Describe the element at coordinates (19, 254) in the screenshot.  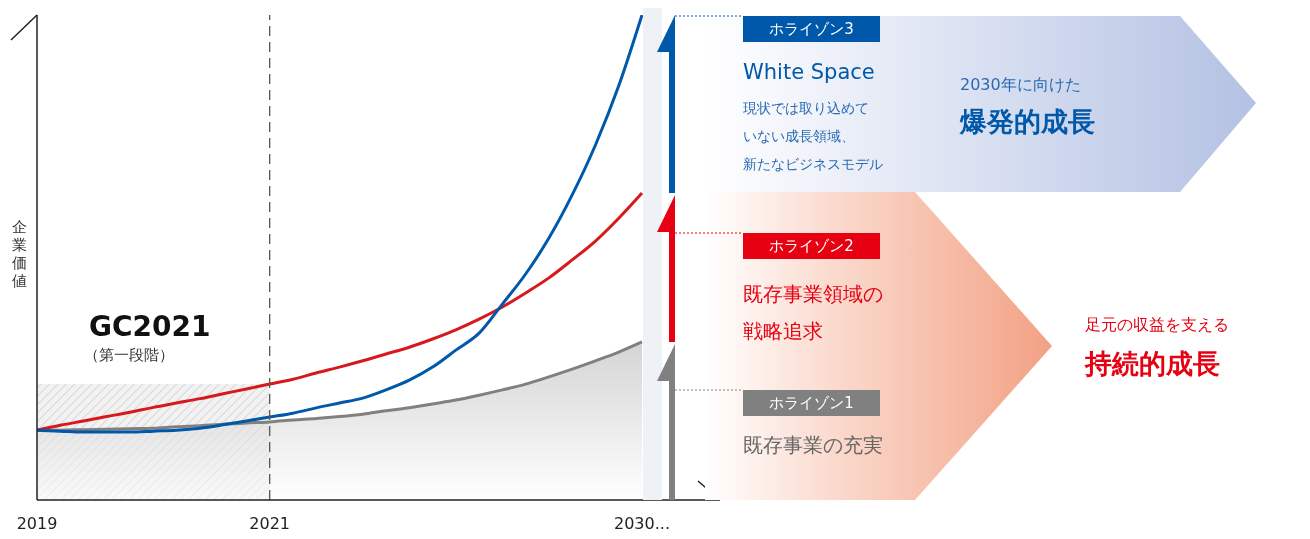
I see `y-axis-title: 企業価値` at that location.